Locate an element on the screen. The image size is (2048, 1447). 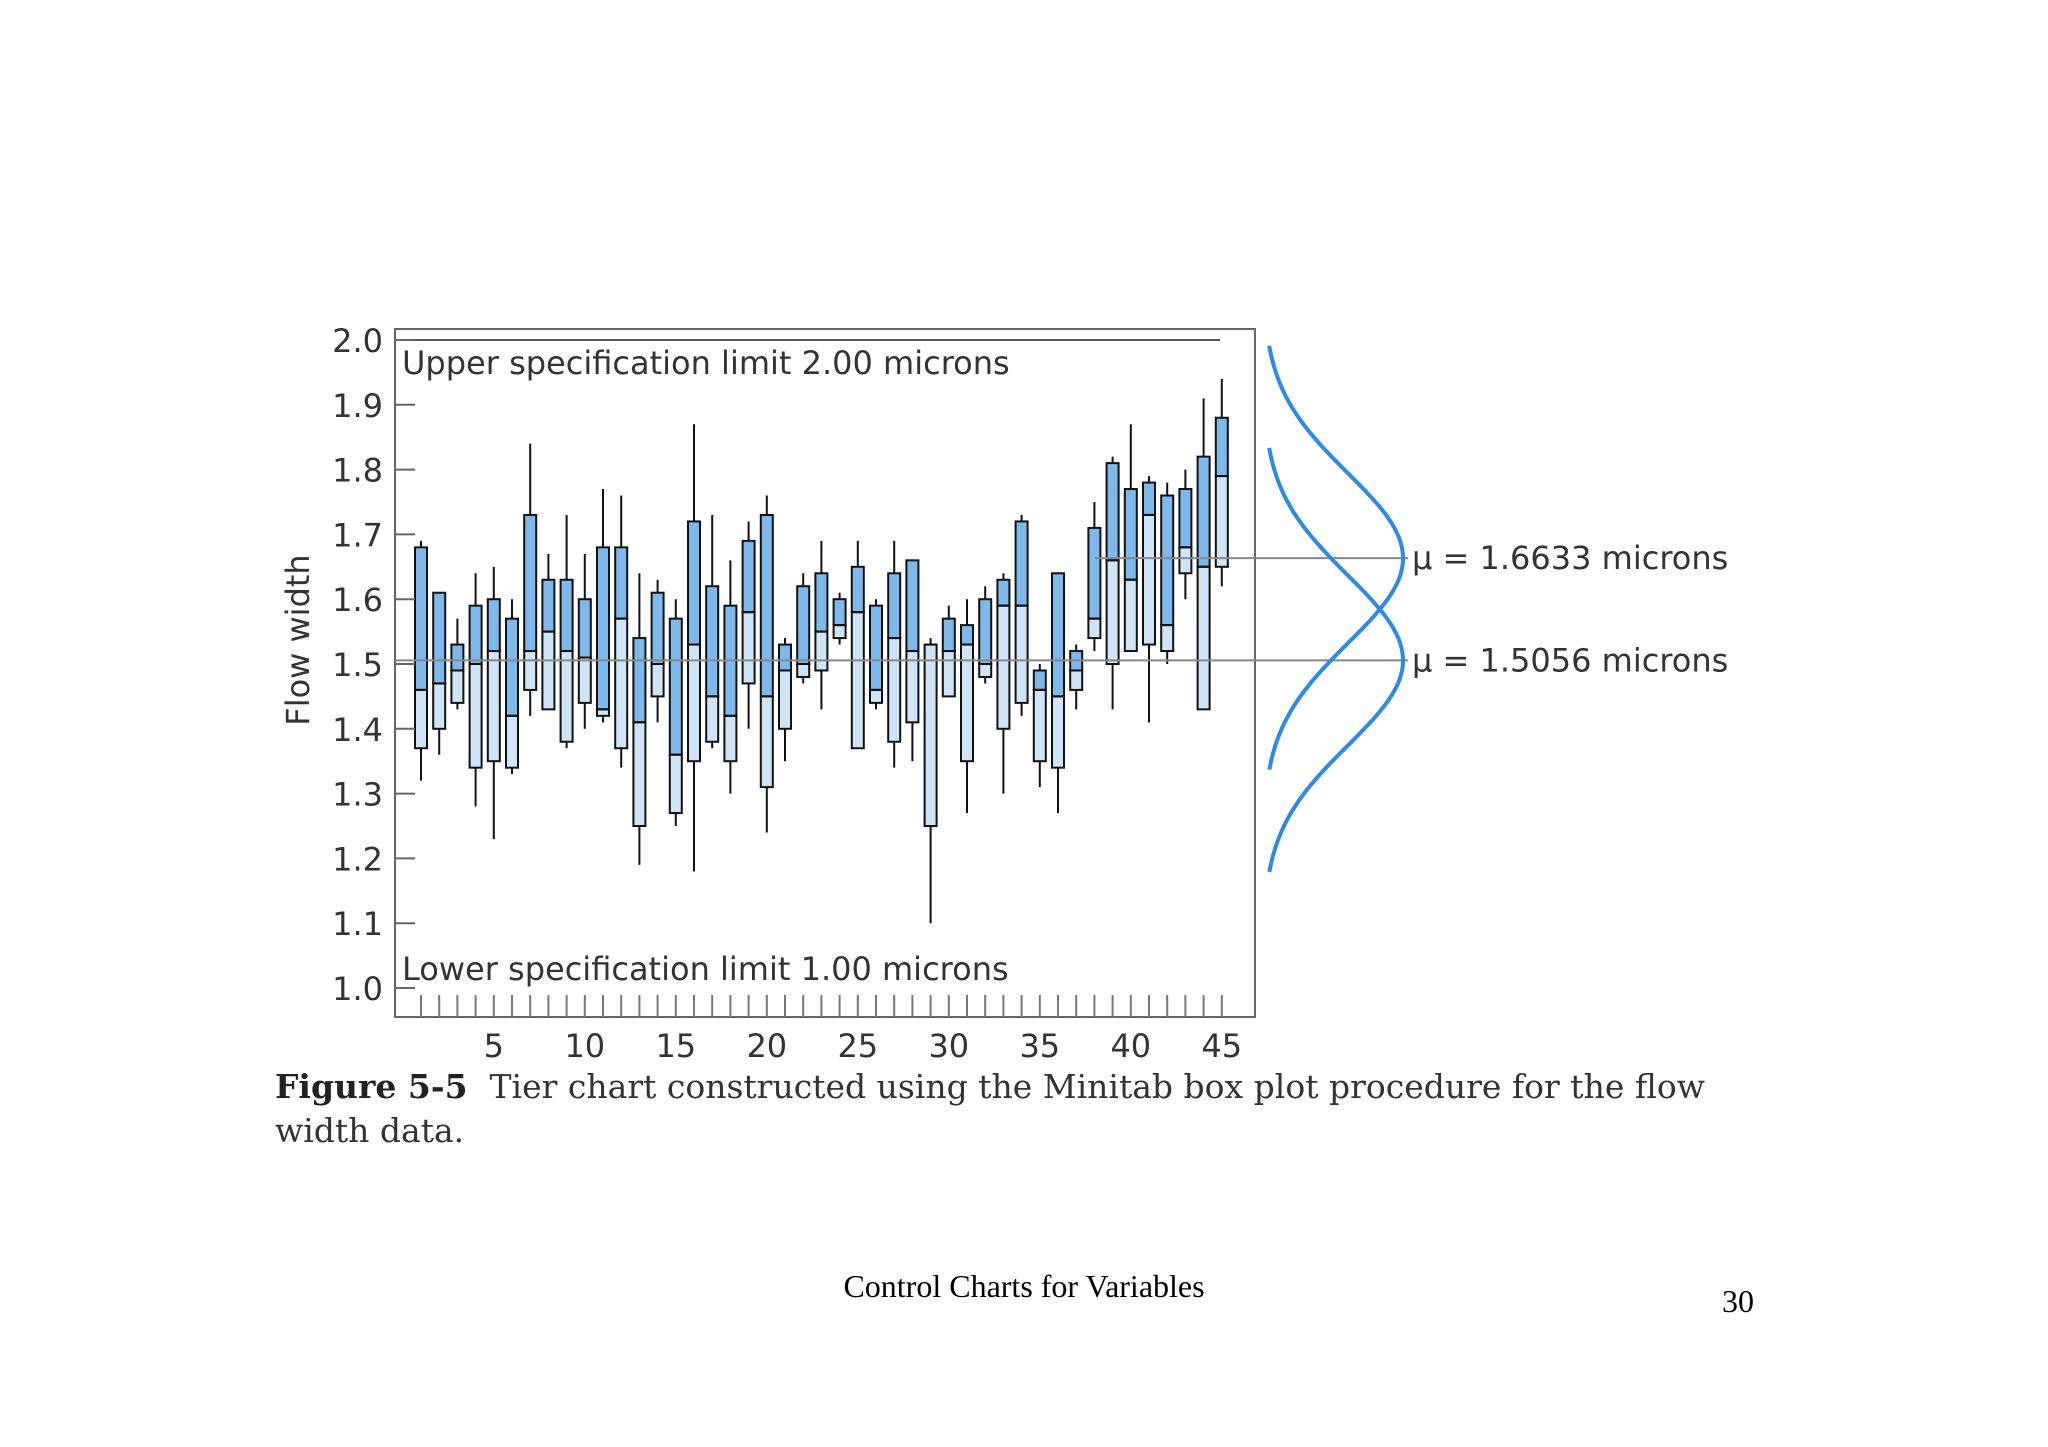
distribution-curves is located at coordinates (1336, 609).